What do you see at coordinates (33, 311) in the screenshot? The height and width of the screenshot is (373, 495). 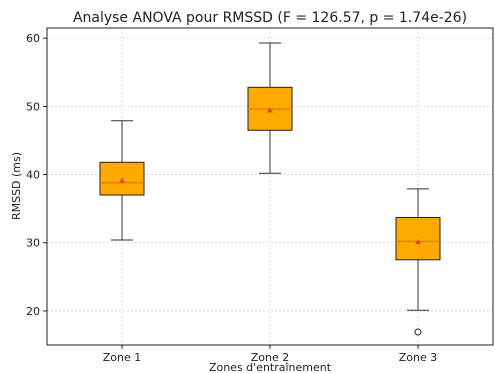 I see `y-tick-label: 20` at bounding box center [33, 311].